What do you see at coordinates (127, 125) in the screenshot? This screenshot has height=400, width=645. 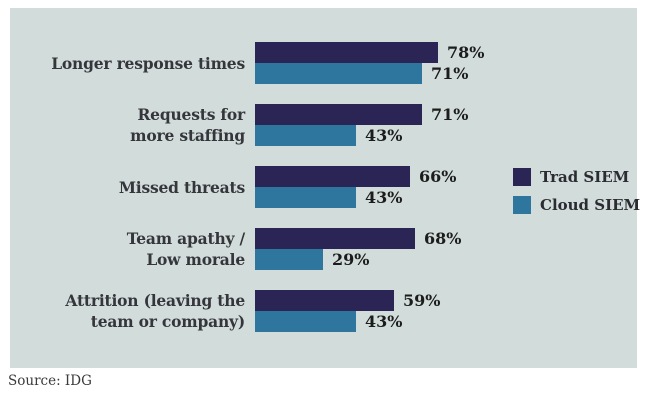 I see `category-label: Requests for more staffing` at bounding box center [127, 125].